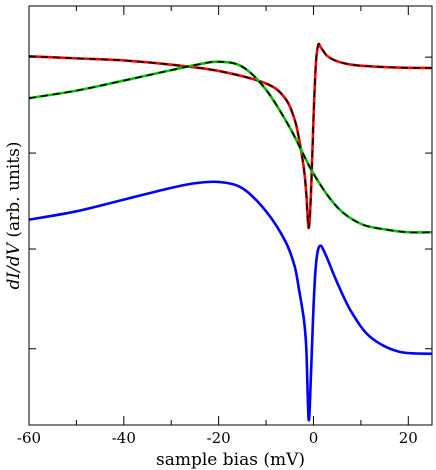 The height and width of the screenshot is (470, 436). Describe the element at coordinates (408, 438) in the screenshot. I see `x-tick-label-5: 20` at that location.